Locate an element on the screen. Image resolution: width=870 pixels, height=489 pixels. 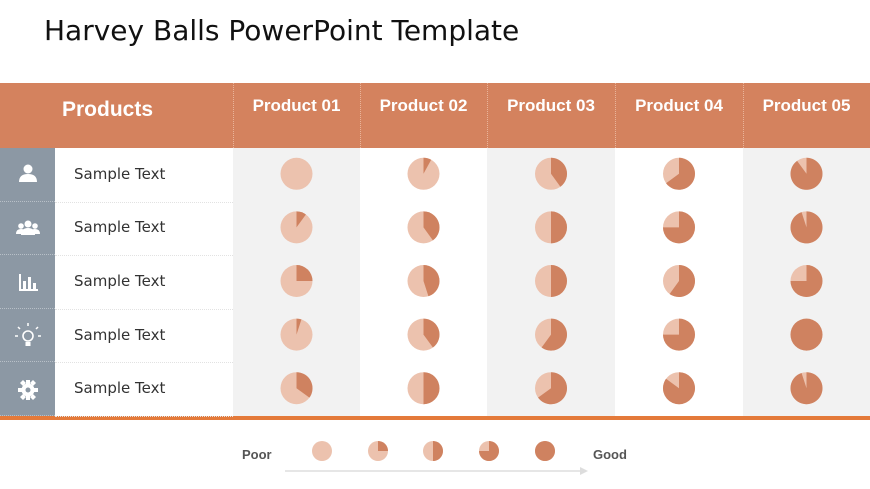
slide-title: Harvey Balls PowerPoint Template is located at coordinates (282, 30).